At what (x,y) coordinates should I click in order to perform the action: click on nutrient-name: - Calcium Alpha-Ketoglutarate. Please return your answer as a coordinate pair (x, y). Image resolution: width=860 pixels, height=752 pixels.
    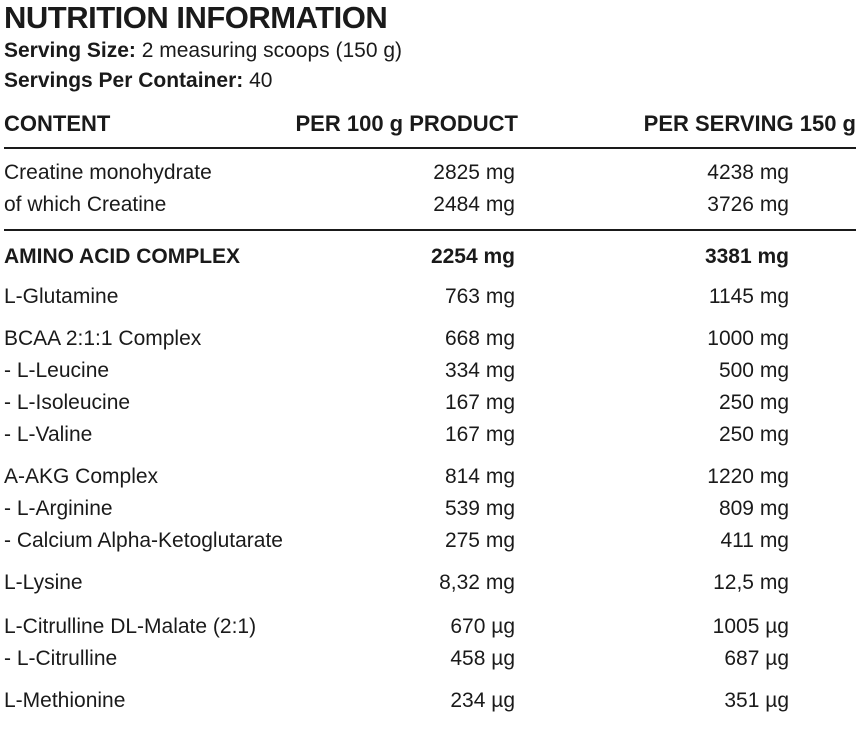
    Looking at the image, I should click on (143, 540).